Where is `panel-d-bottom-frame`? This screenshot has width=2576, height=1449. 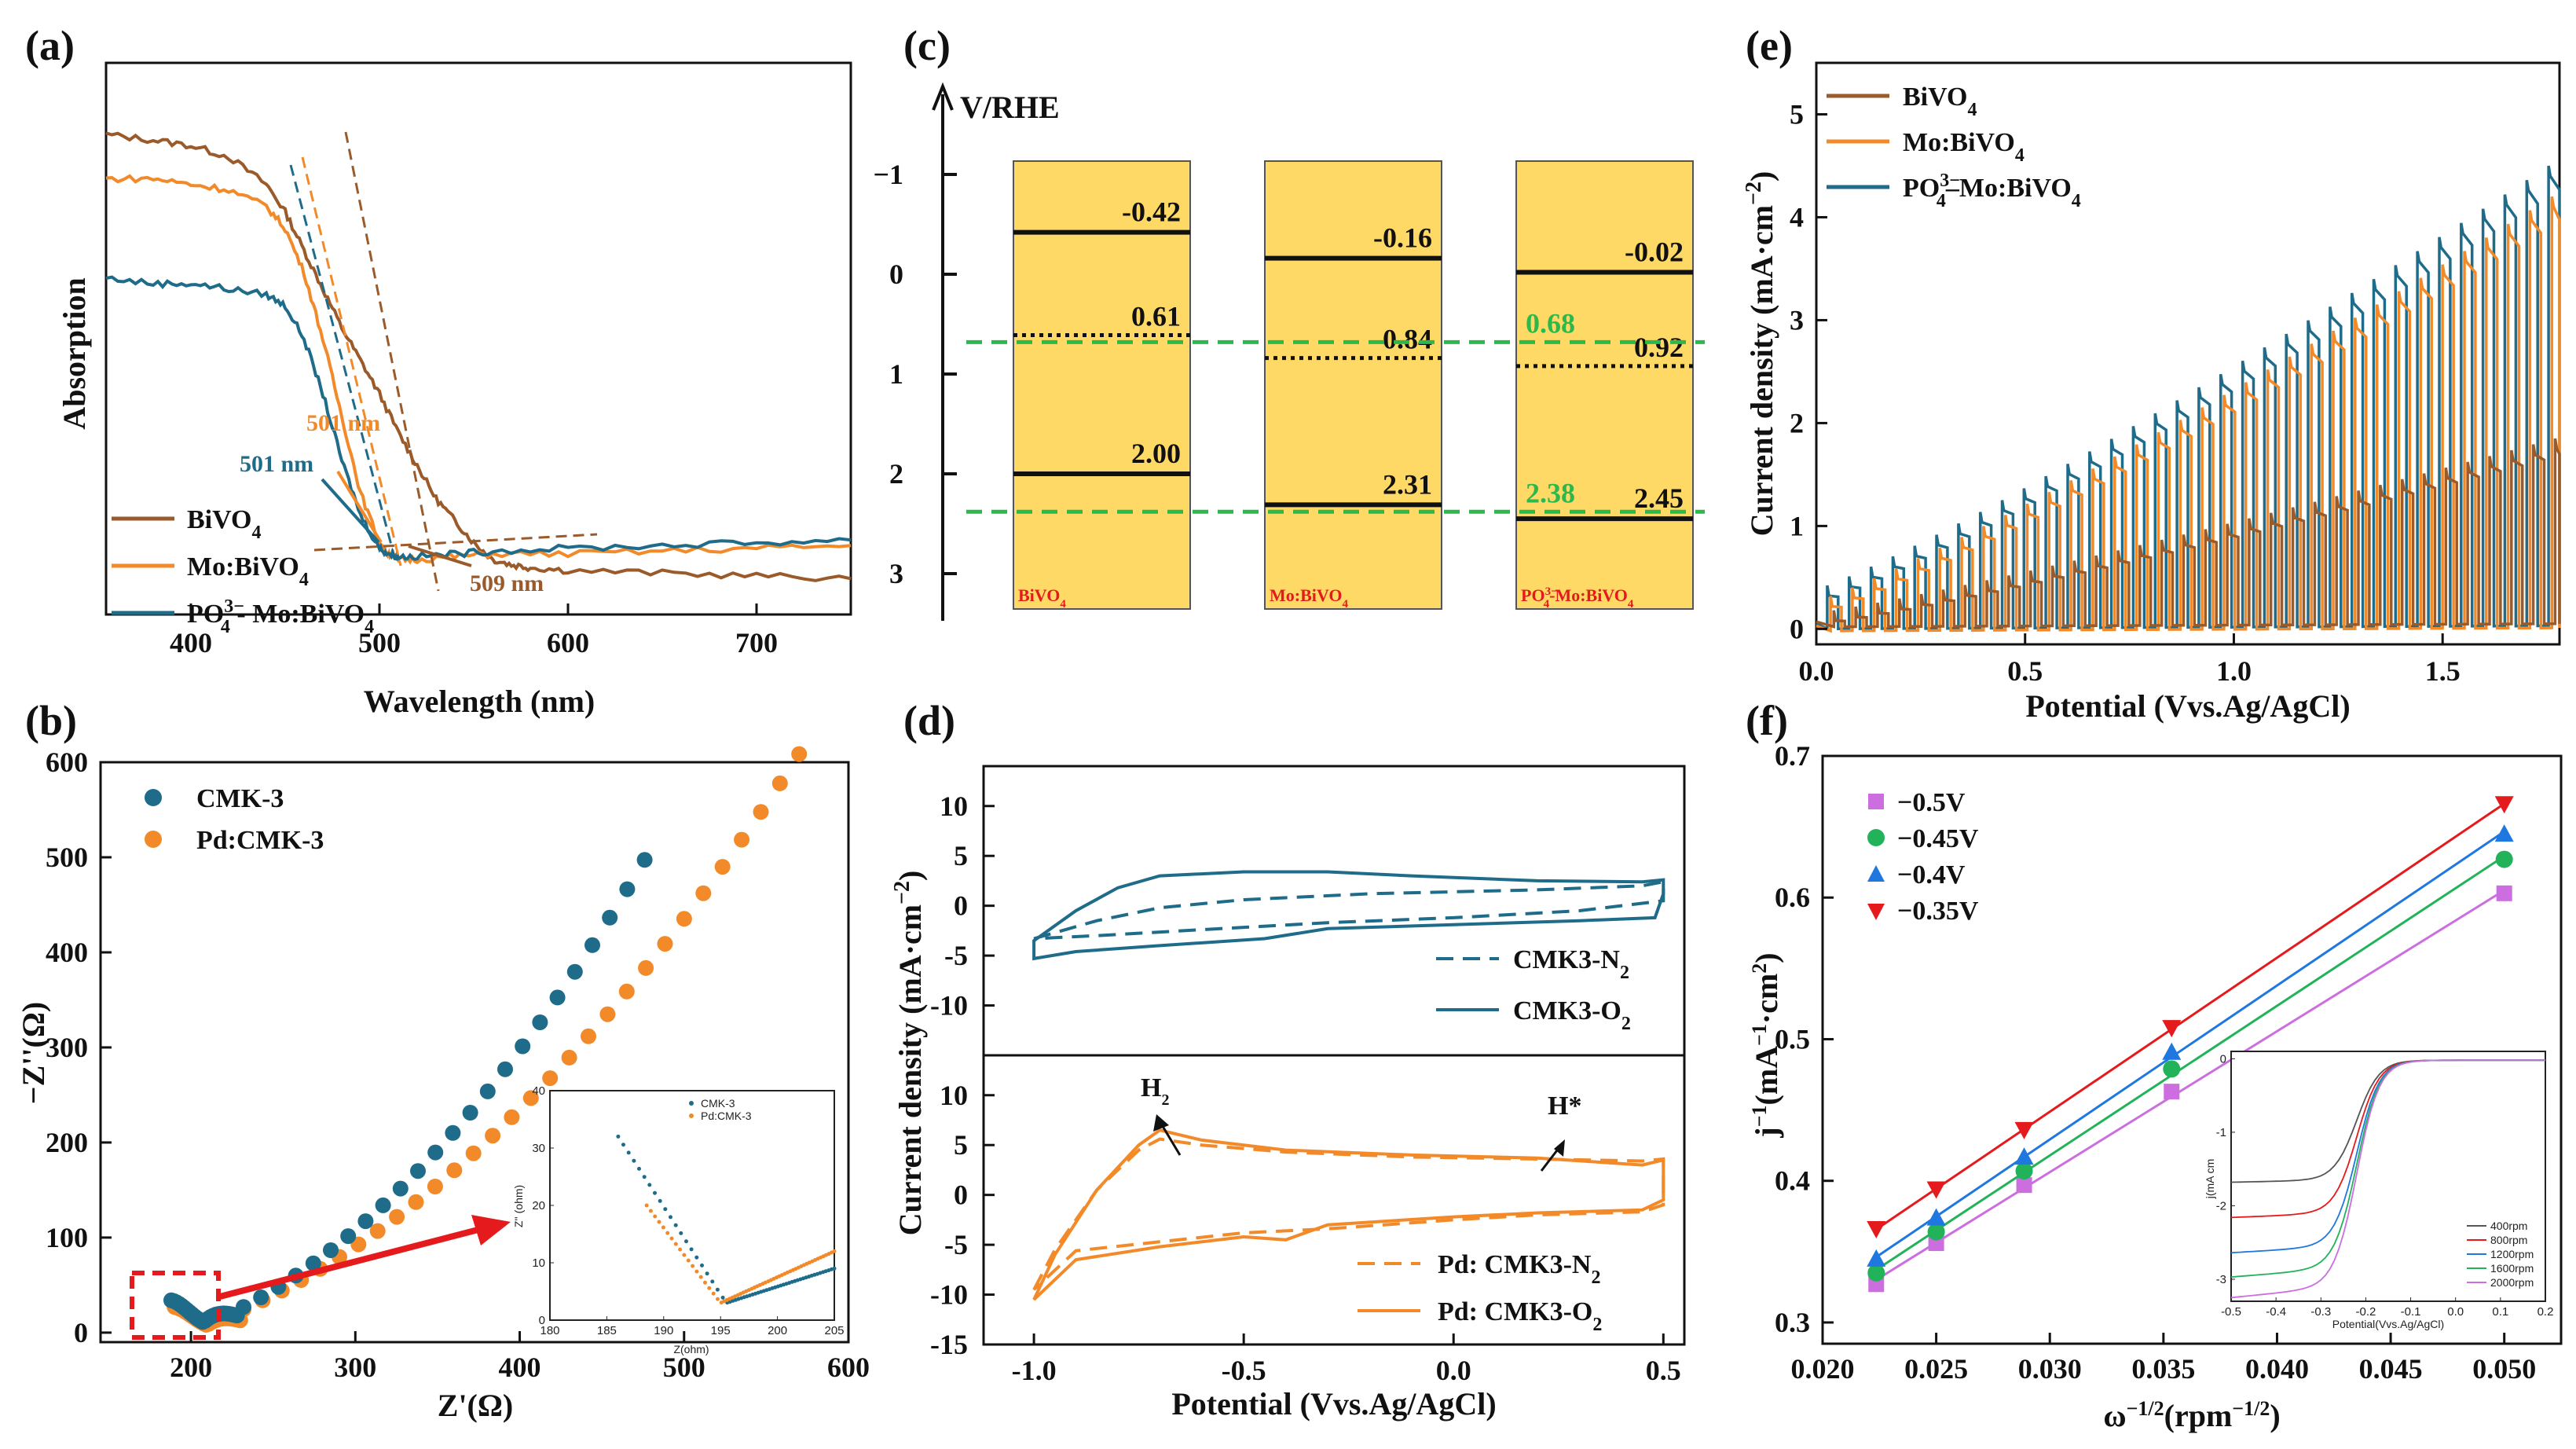
panel-d-bottom-frame is located at coordinates (1334, 1200).